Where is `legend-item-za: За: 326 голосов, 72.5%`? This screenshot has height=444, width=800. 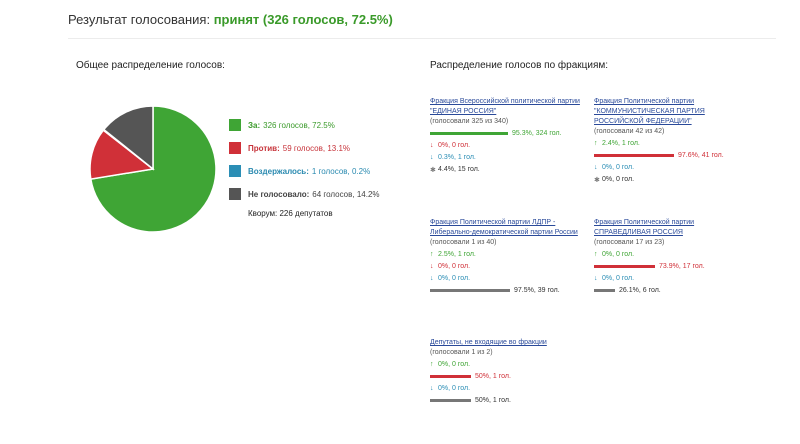 legend-item-za: За: 326 голосов, 72.5% is located at coordinates (304, 125).